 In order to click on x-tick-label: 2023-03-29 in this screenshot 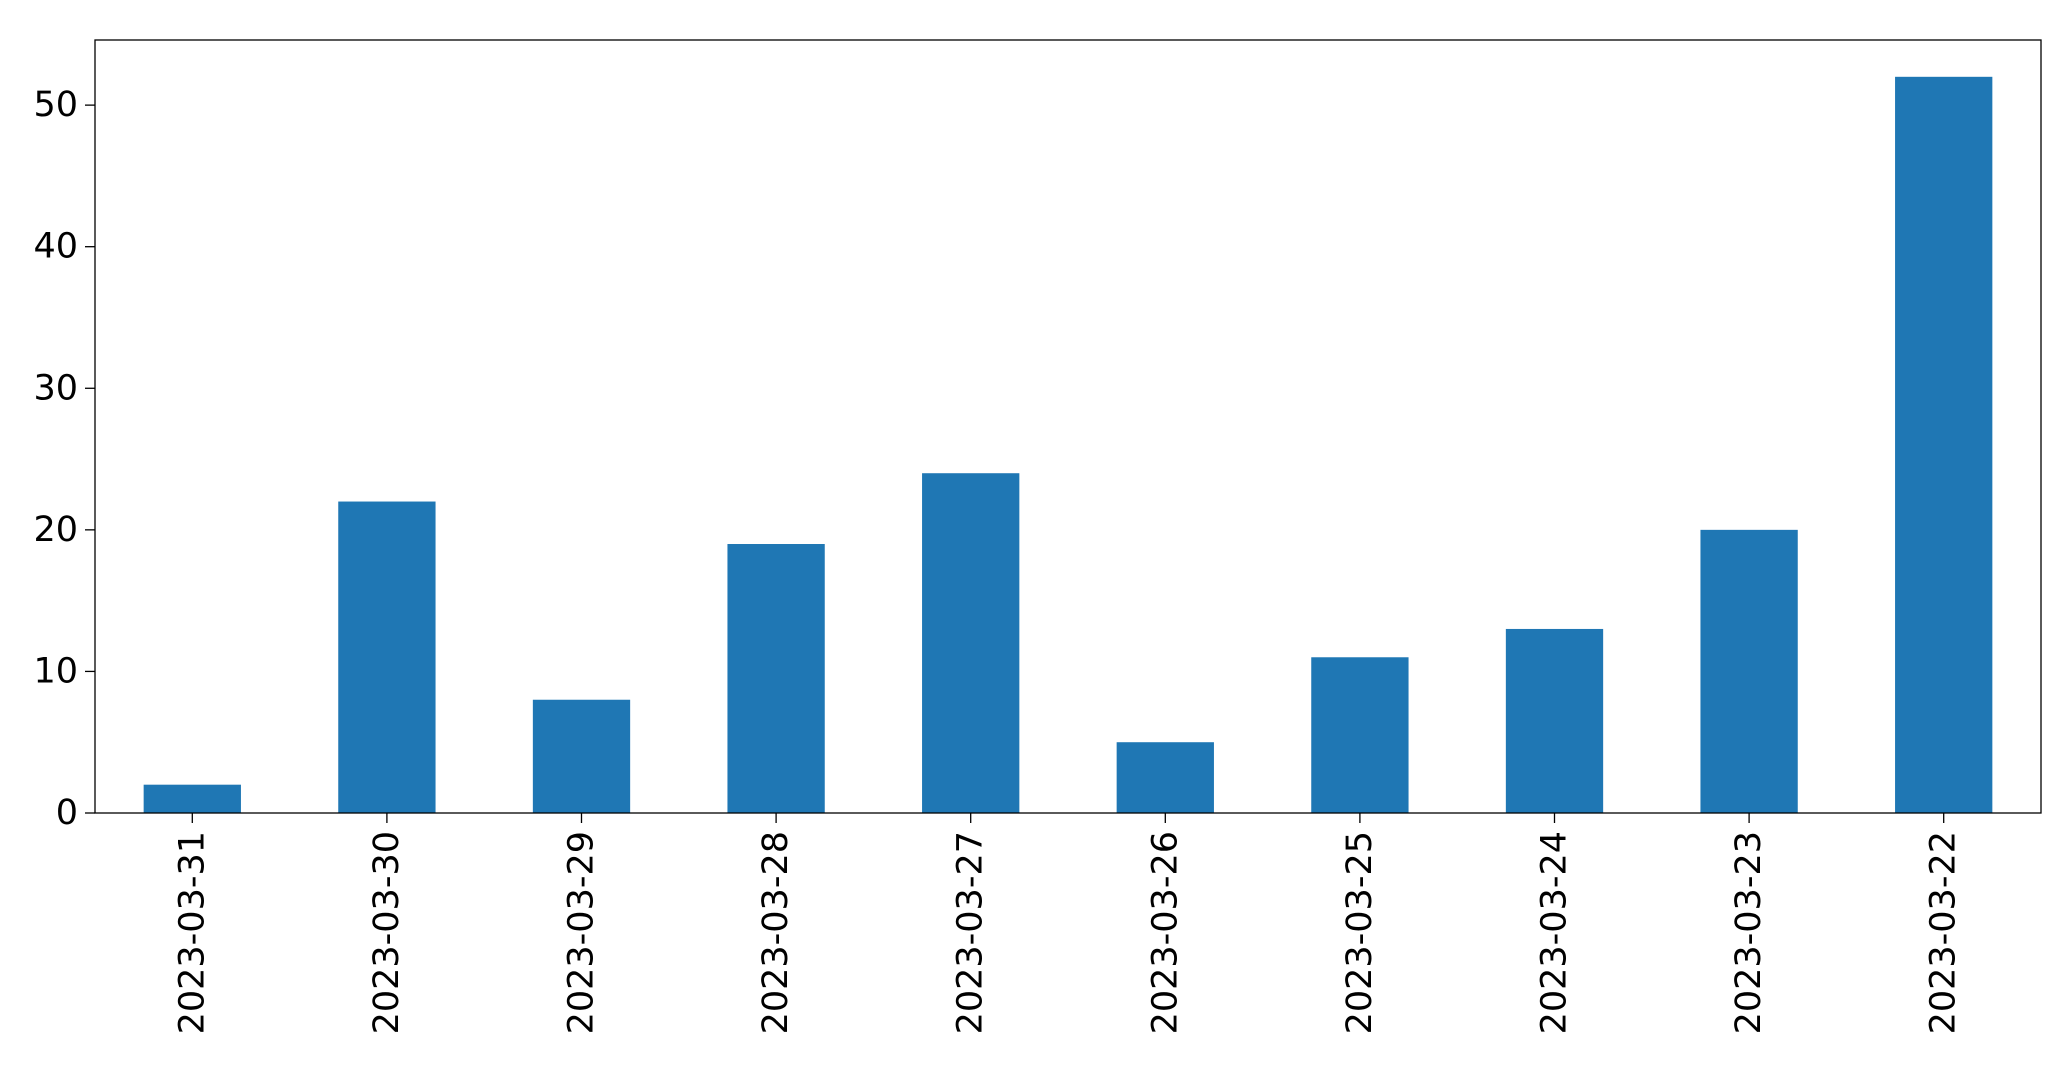, I will do `click(582, 932)`.